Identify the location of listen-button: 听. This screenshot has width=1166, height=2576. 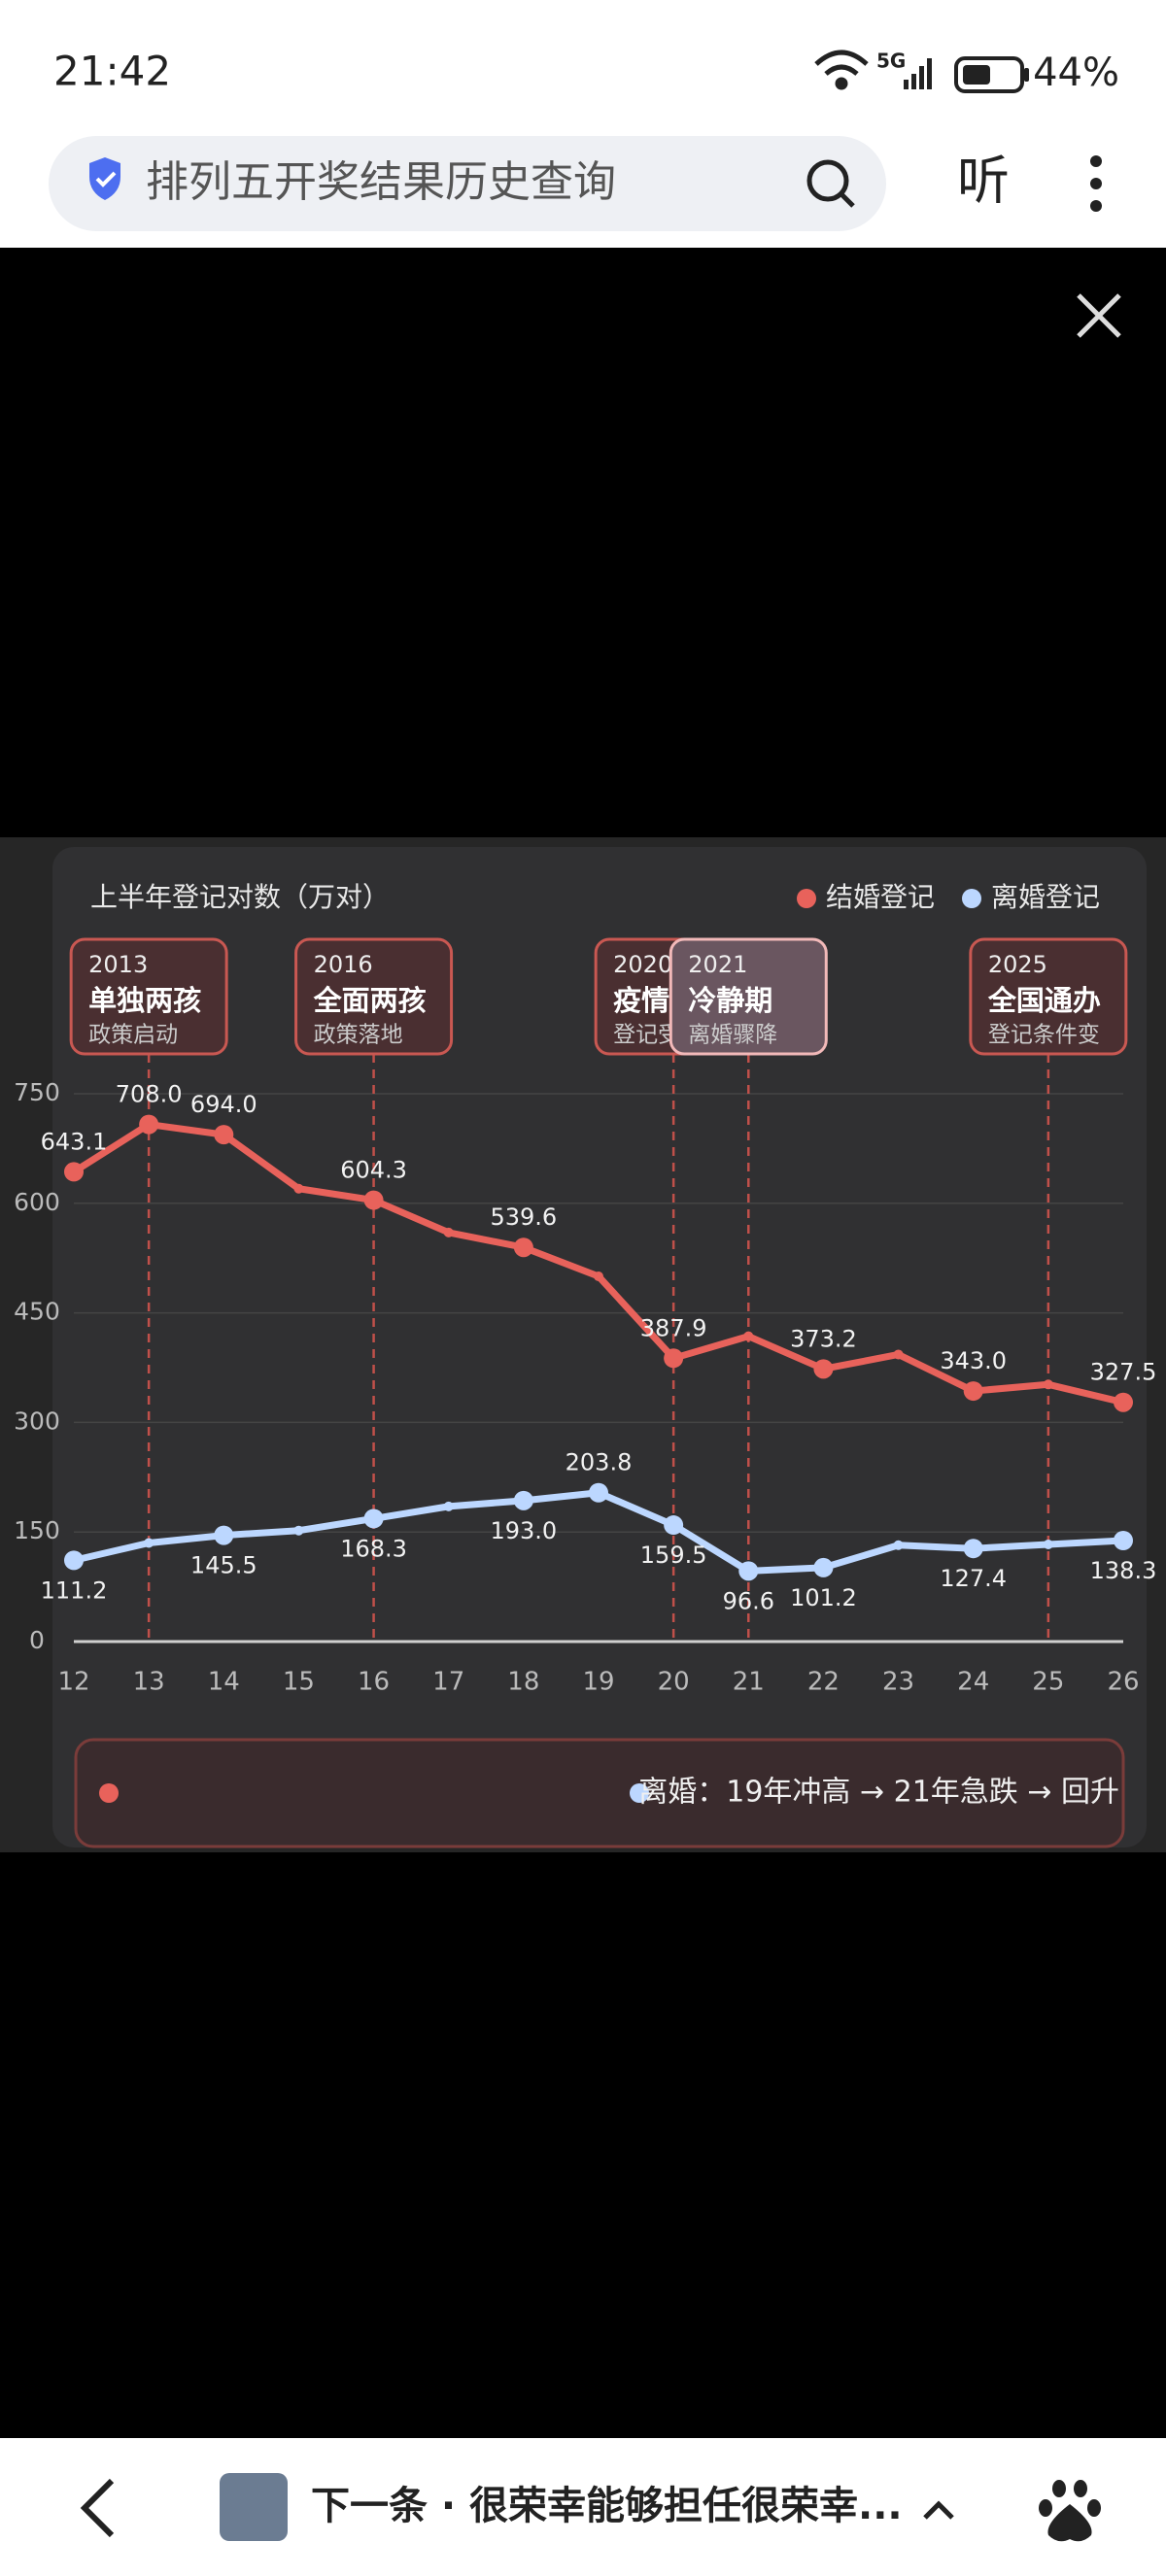
(983, 181).